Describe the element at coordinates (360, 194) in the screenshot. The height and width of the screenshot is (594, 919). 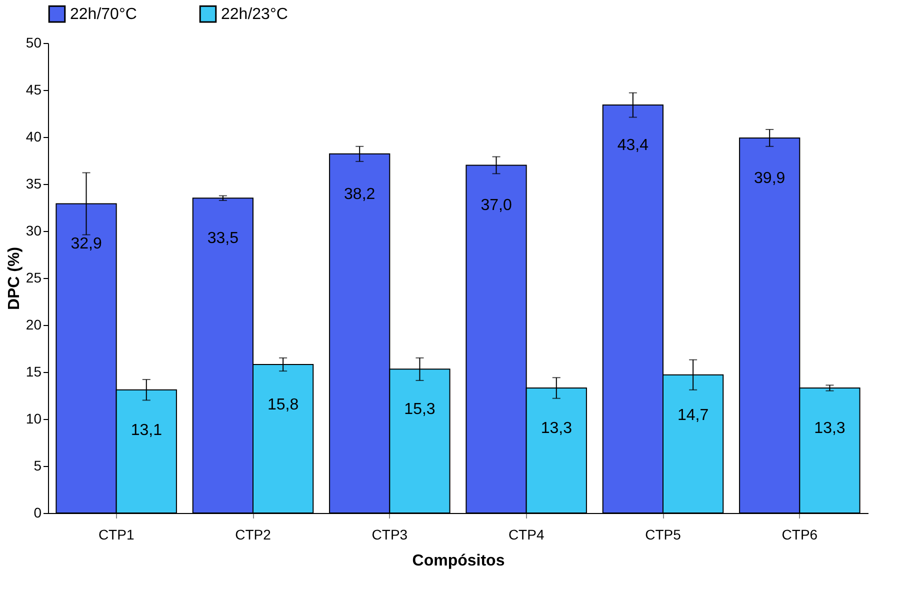
I see `data-label: 38,2` at that location.